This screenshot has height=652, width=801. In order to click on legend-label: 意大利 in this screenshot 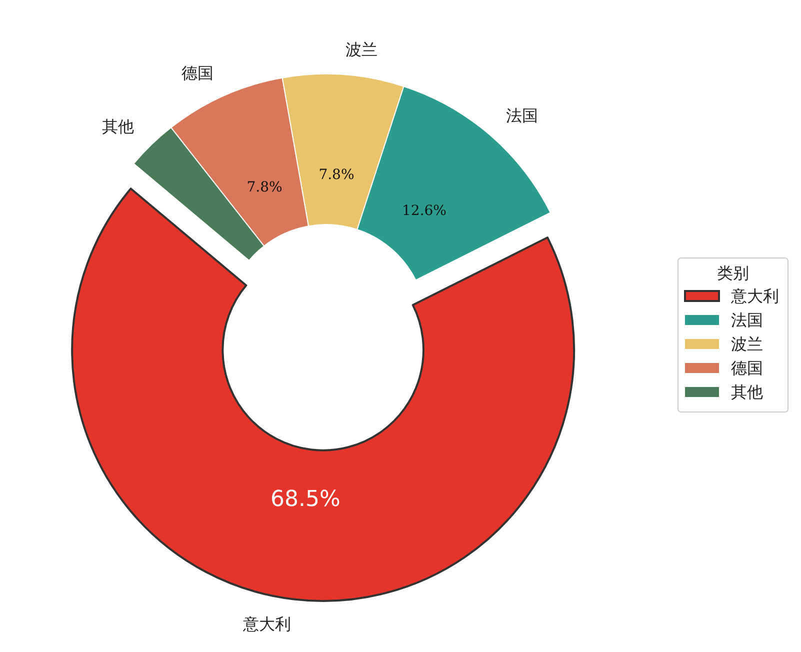, I will do `click(754, 296)`.